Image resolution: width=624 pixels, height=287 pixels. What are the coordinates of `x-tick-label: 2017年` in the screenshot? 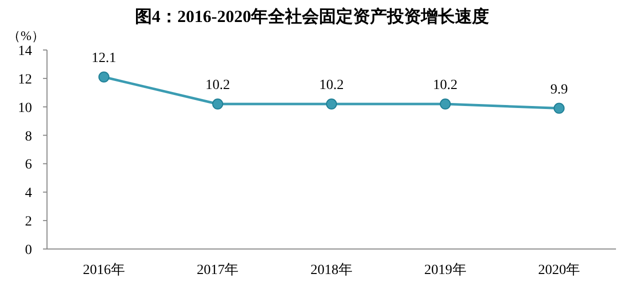 It's located at (217, 270).